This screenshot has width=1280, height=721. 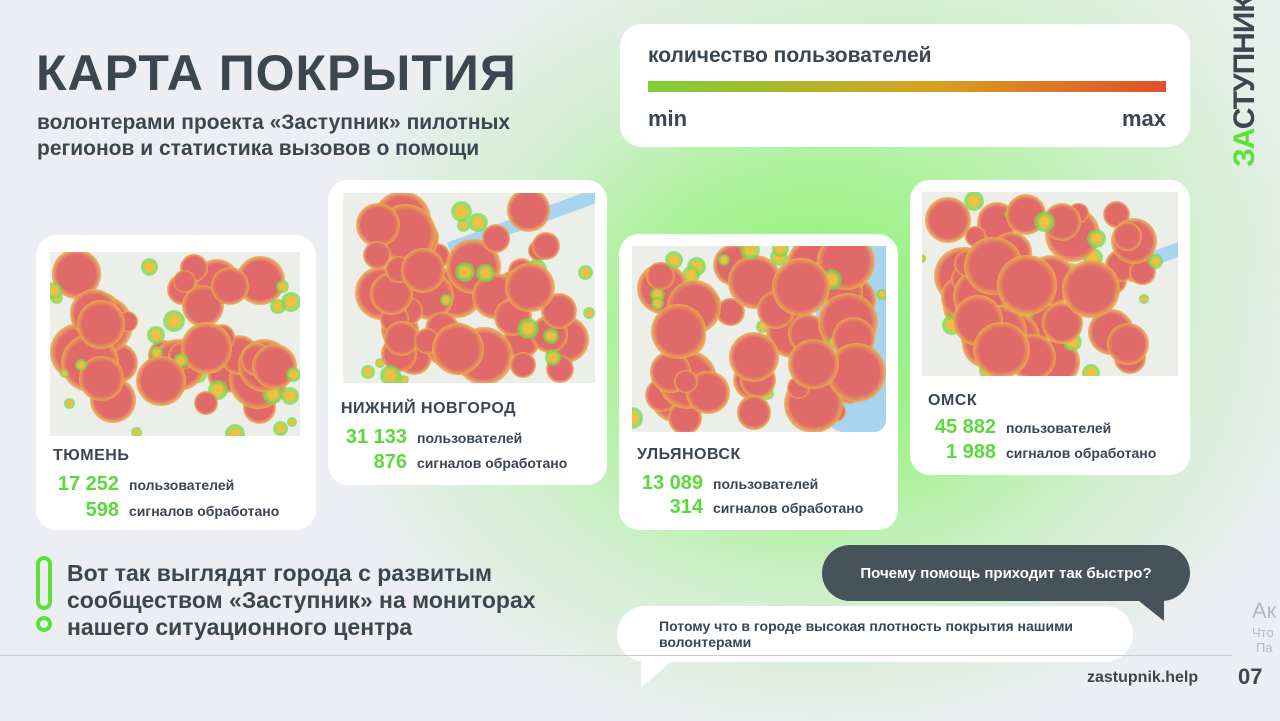 What do you see at coordinates (469, 288) in the screenshot?
I see `heatmap-nizhny-novgorod` at bounding box center [469, 288].